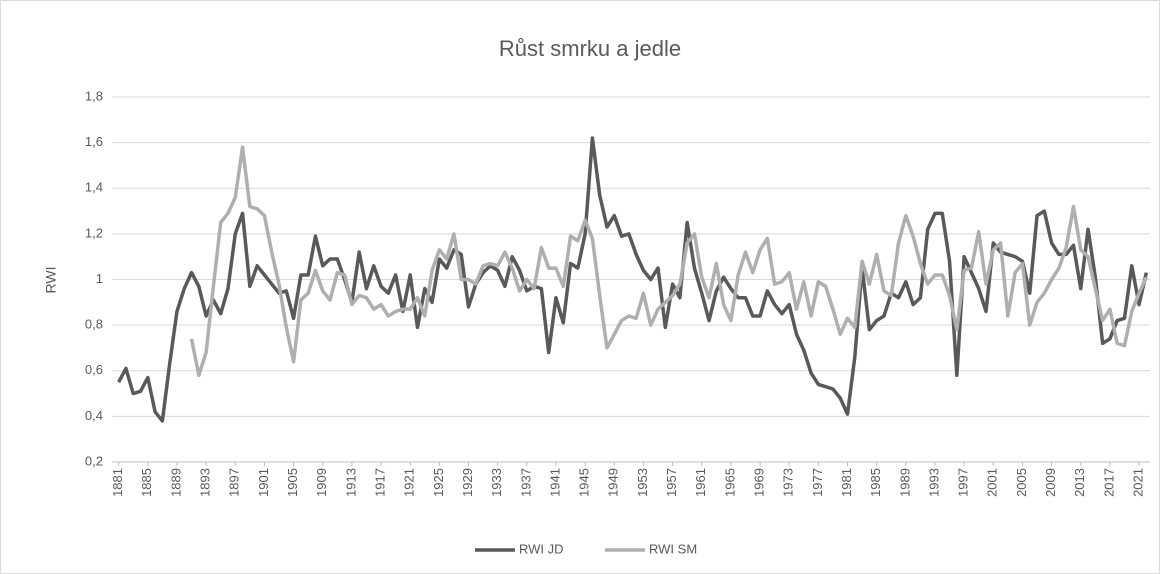 The image size is (1160, 574). Describe the element at coordinates (94, 415) in the screenshot. I see `y-tick-label: 0,4` at that location.